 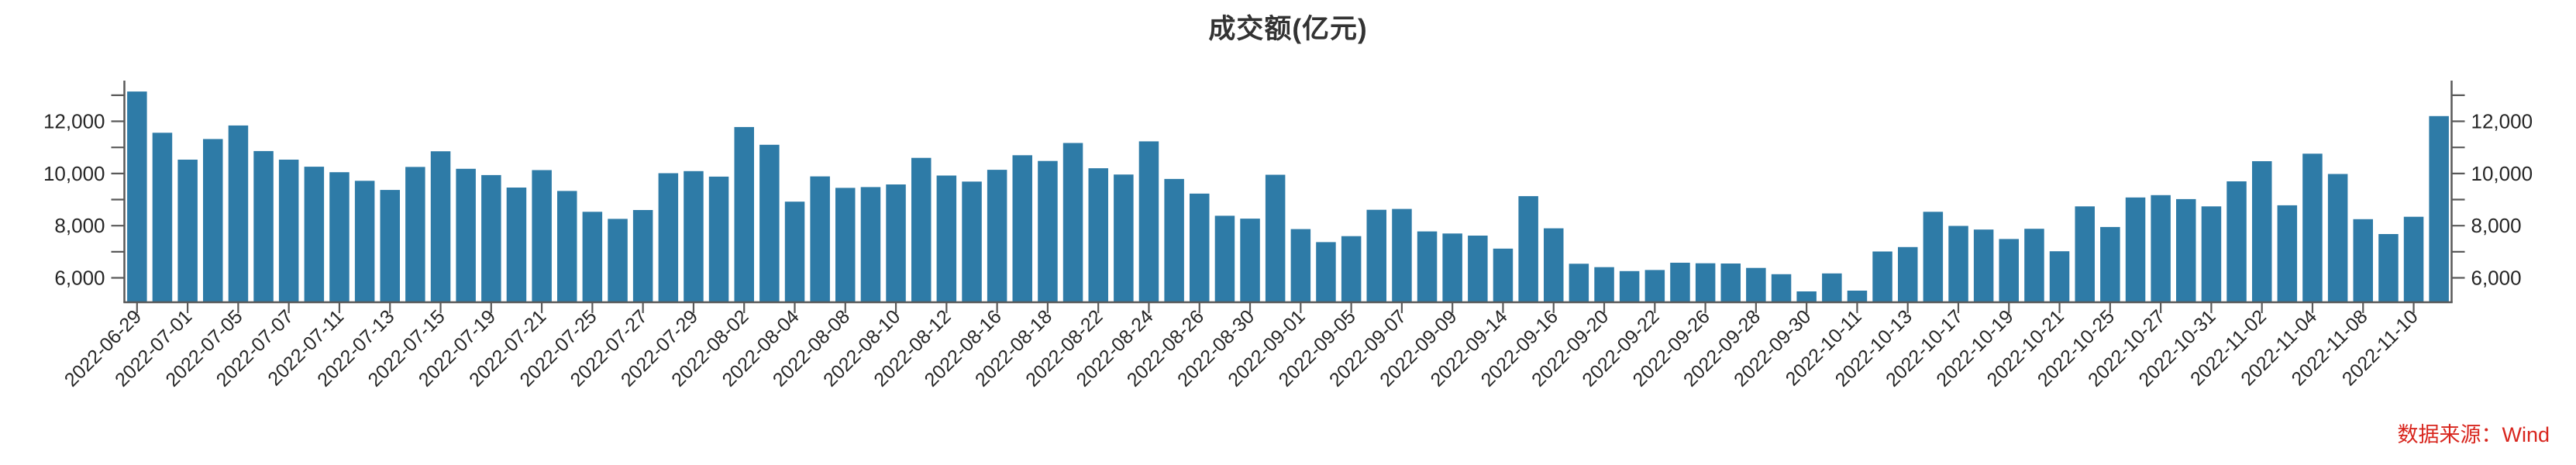 I want to click on y-axis-label-left: 8,000, so click(x=79, y=225).